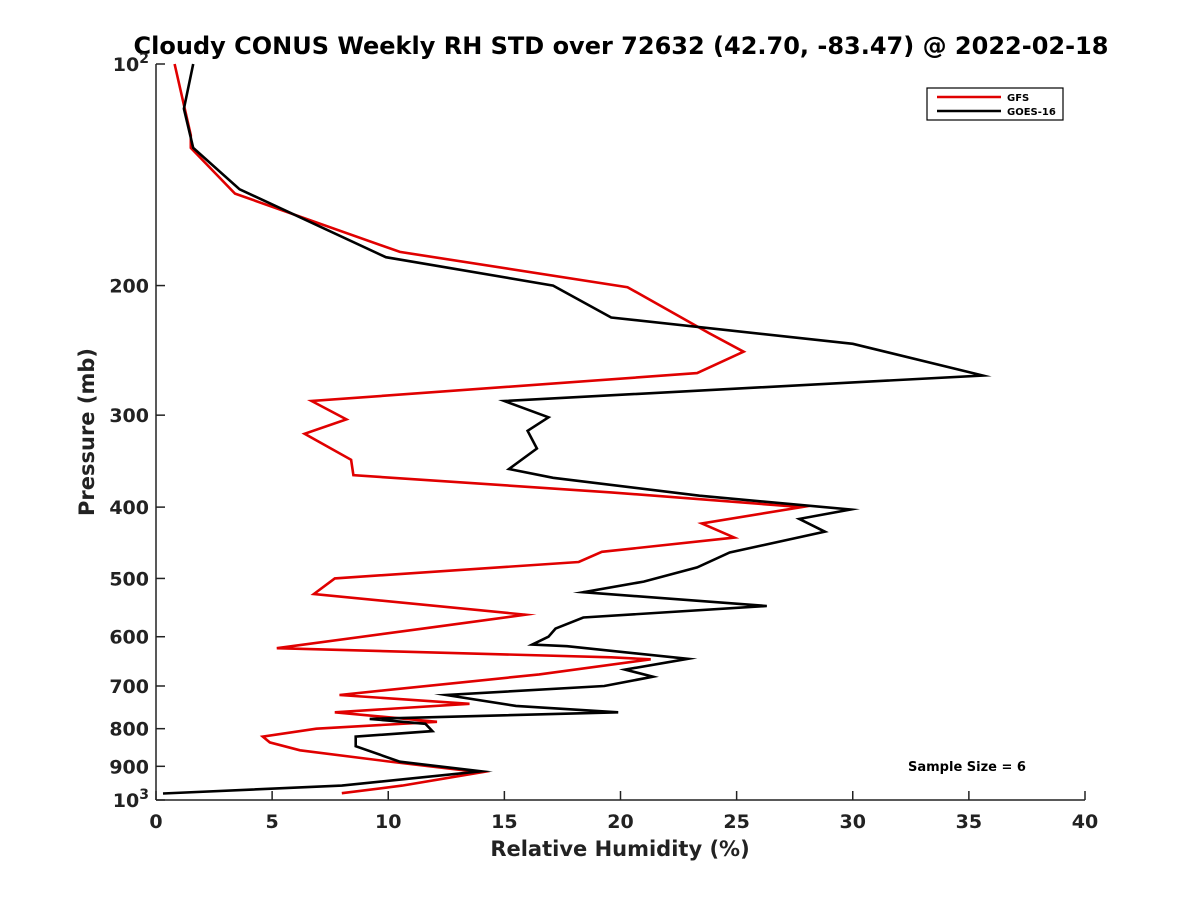  I want to click on sample-size-annotation: Sample Size = 6, so click(967, 767).